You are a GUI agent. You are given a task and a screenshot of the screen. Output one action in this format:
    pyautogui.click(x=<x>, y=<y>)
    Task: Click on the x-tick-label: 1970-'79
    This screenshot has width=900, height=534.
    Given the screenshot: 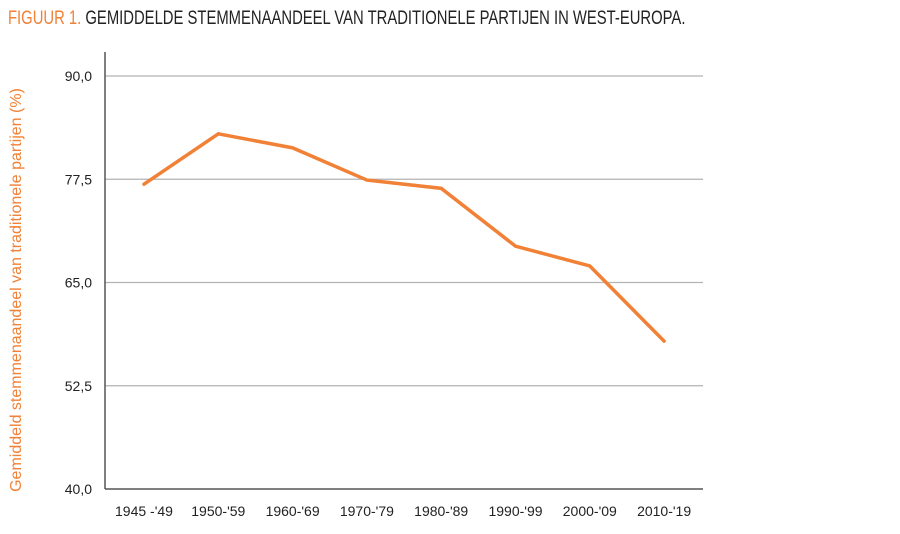 What is the action you would take?
    pyautogui.click(x=367, y=511)
    